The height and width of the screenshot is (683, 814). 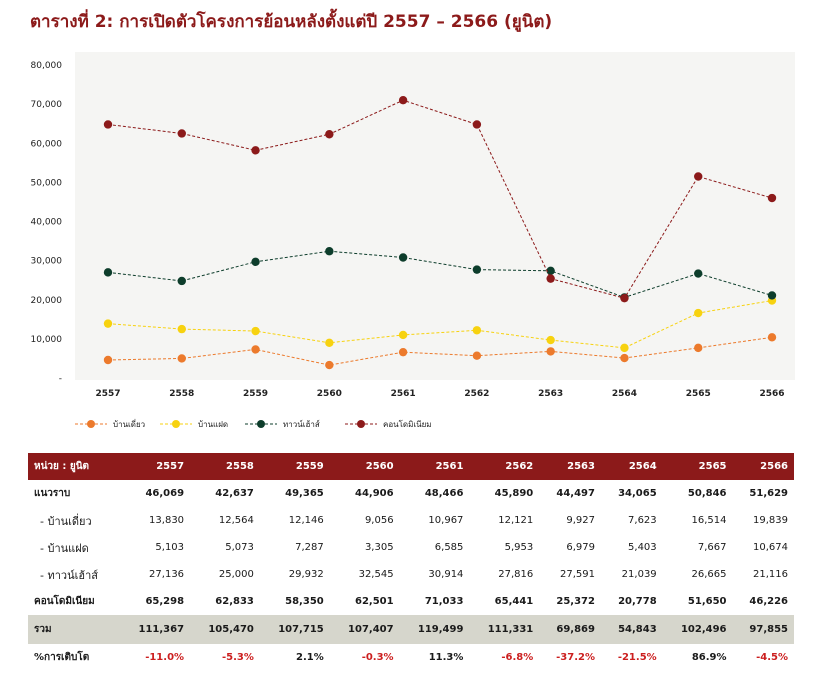 What do you see at coordinates (768, 629) in the screenshot?
I see `table-cell: 97,855` at bounding box center [768, 629].